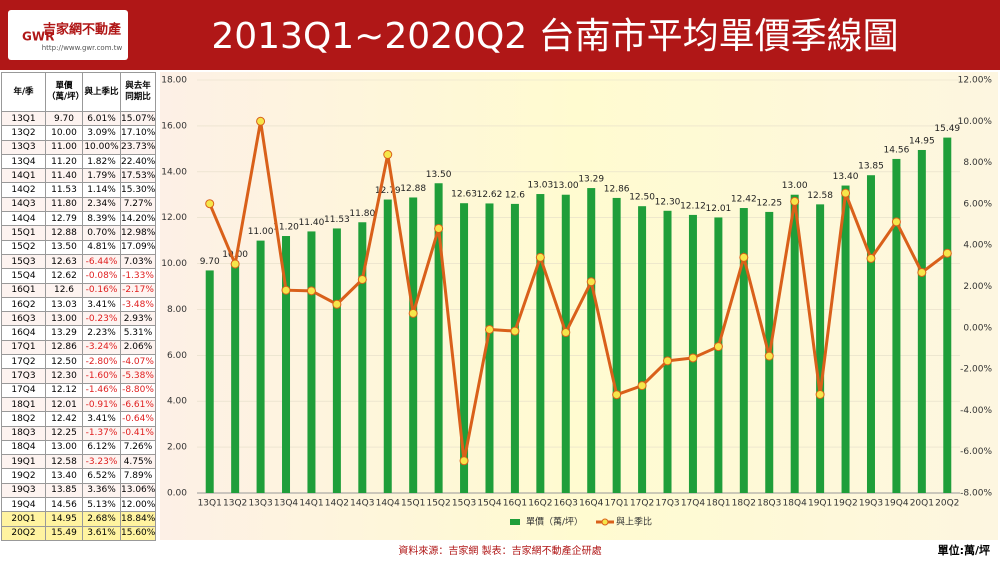  I want to click on y2-tick-label: 2.00%, so click(977, 287).